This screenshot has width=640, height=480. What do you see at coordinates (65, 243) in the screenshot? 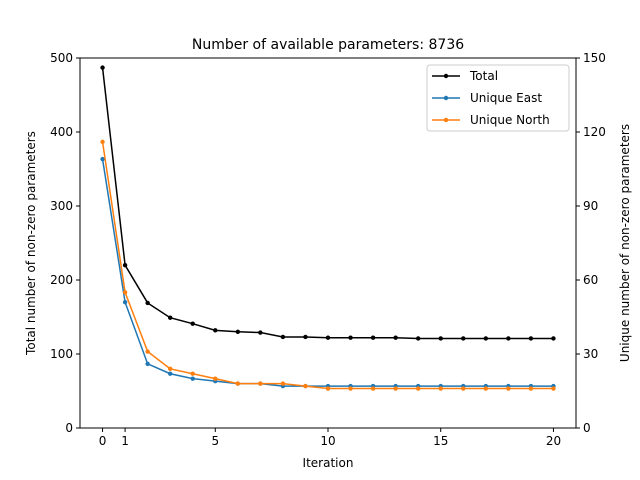
I see `left-y-axis-ticks: 0 100 200 300 400 500` at bounding box center [65, 243].